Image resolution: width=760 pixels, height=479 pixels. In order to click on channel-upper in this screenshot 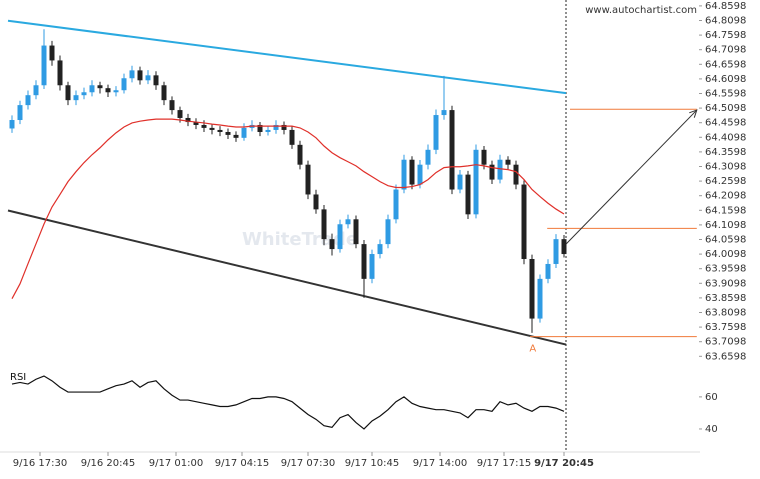, I will do `click(287, 57)`.